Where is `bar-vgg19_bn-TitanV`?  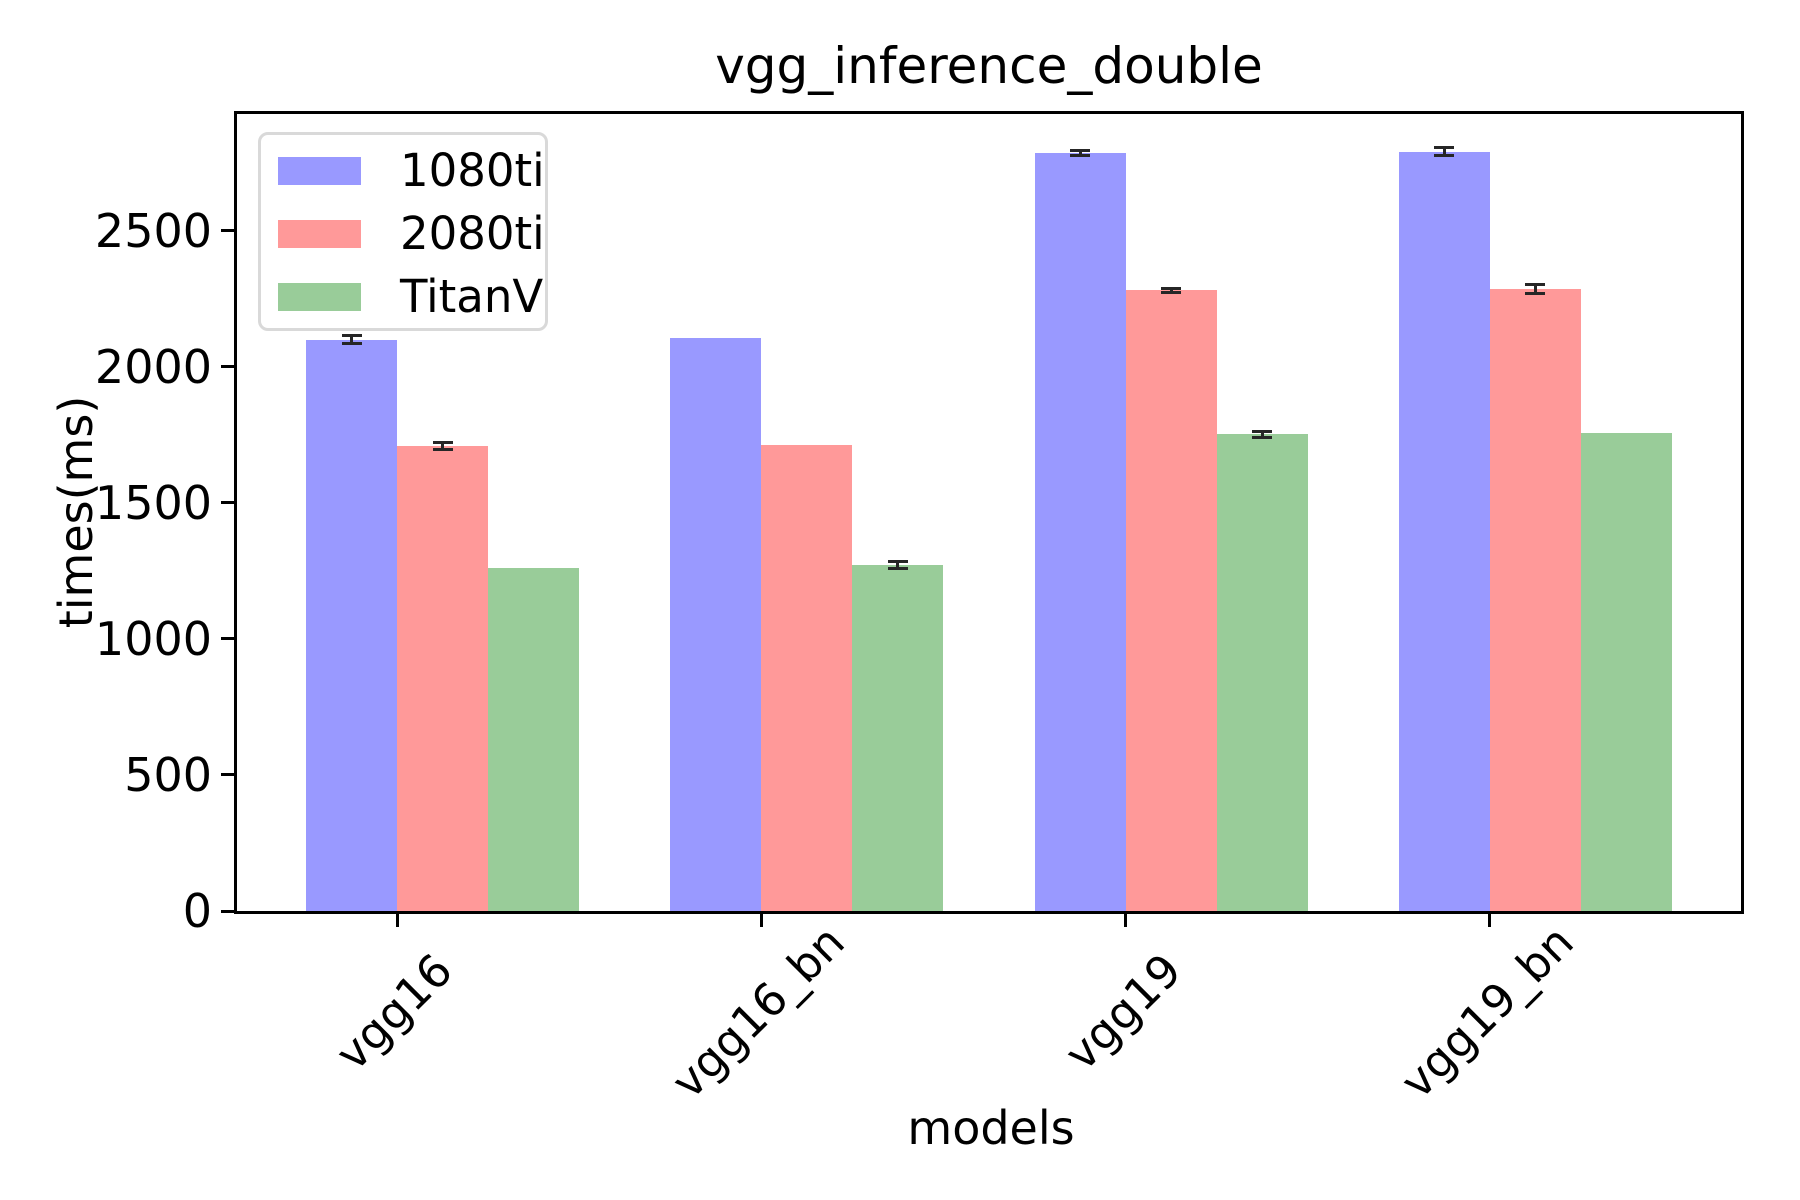
bar-vgg19_bn-TitanV is located at coordinates (1626, 672).